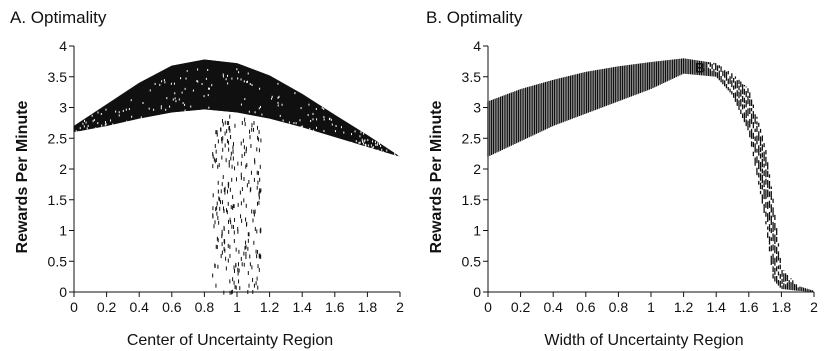  I want to click on chart-a-ytick-label-6: 3, so click(63, 108).